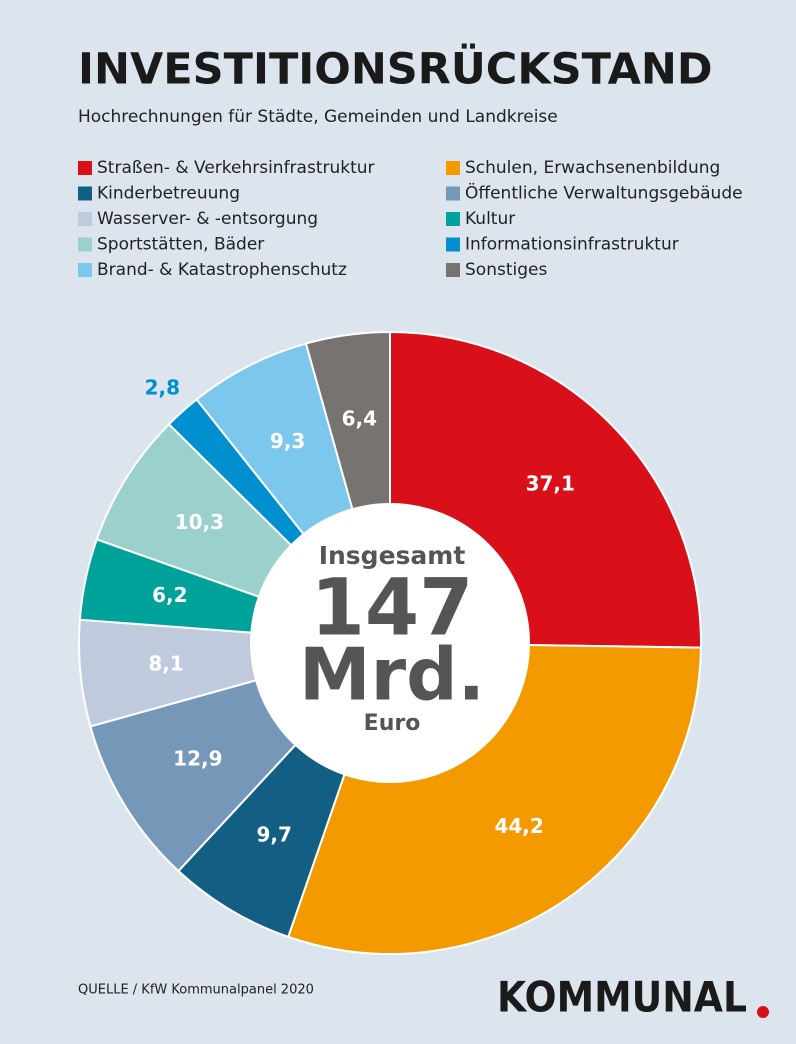 The height and width of the screenshot is (1044, 796). I want to click on donut-hole, so click(390, 643).